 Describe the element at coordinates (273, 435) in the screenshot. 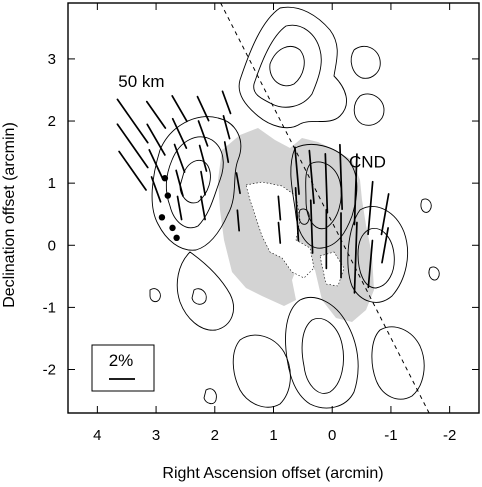

I see `x-tick-label: 1` at that location.